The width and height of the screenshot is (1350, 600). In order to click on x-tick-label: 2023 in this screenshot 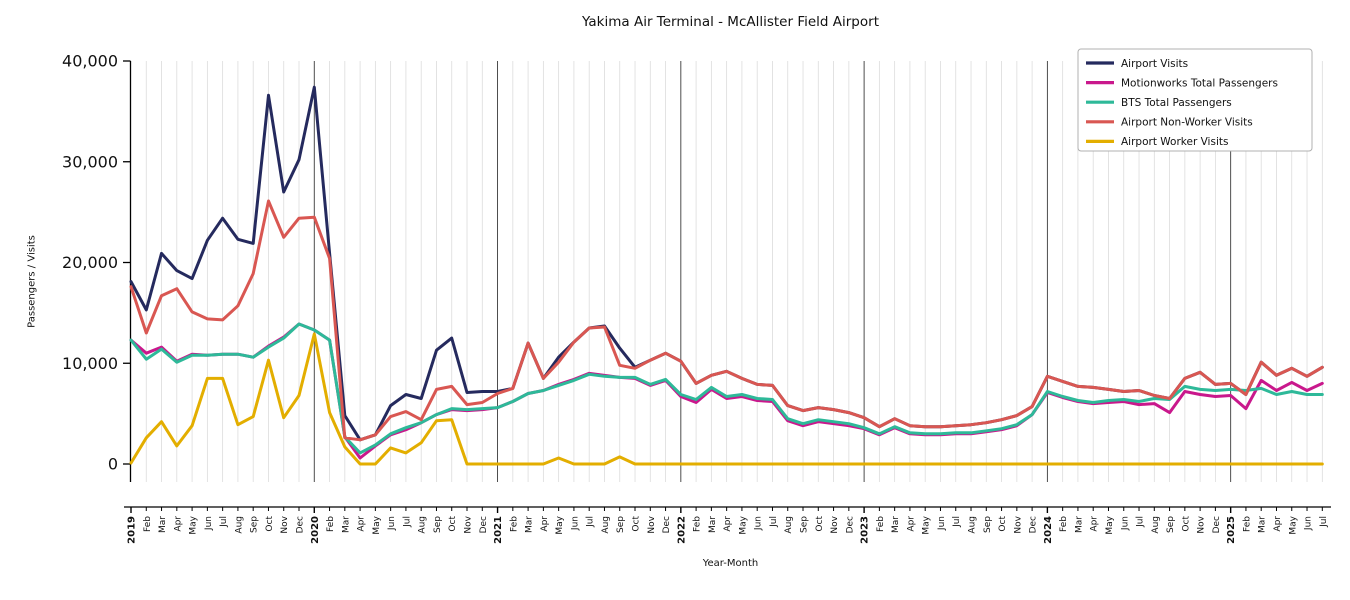, I will do `click(865, 530)`.